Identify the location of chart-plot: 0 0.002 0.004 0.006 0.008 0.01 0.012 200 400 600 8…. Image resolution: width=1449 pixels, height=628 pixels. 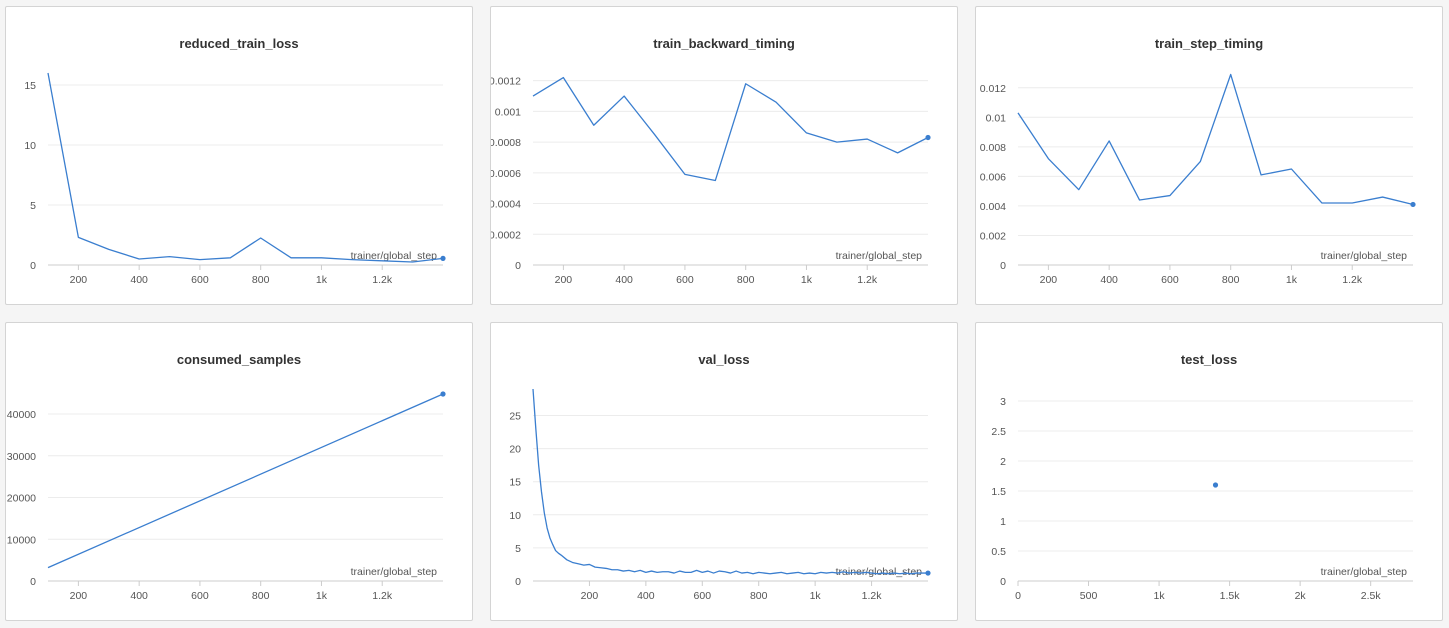
(1198, 179).